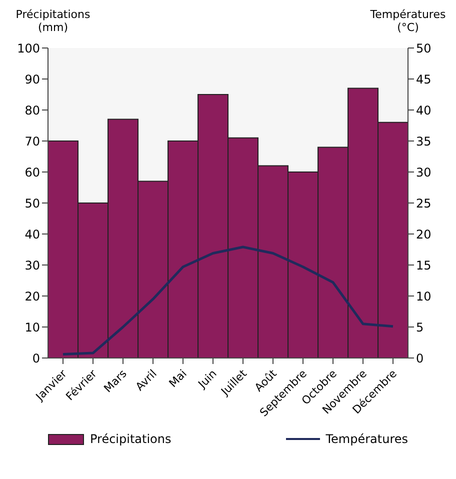 This screenshot has height=479, width=456. Describe the element at coordinates (32, 172) in the screenshot. I see `y-tick-label: 60` at that location.